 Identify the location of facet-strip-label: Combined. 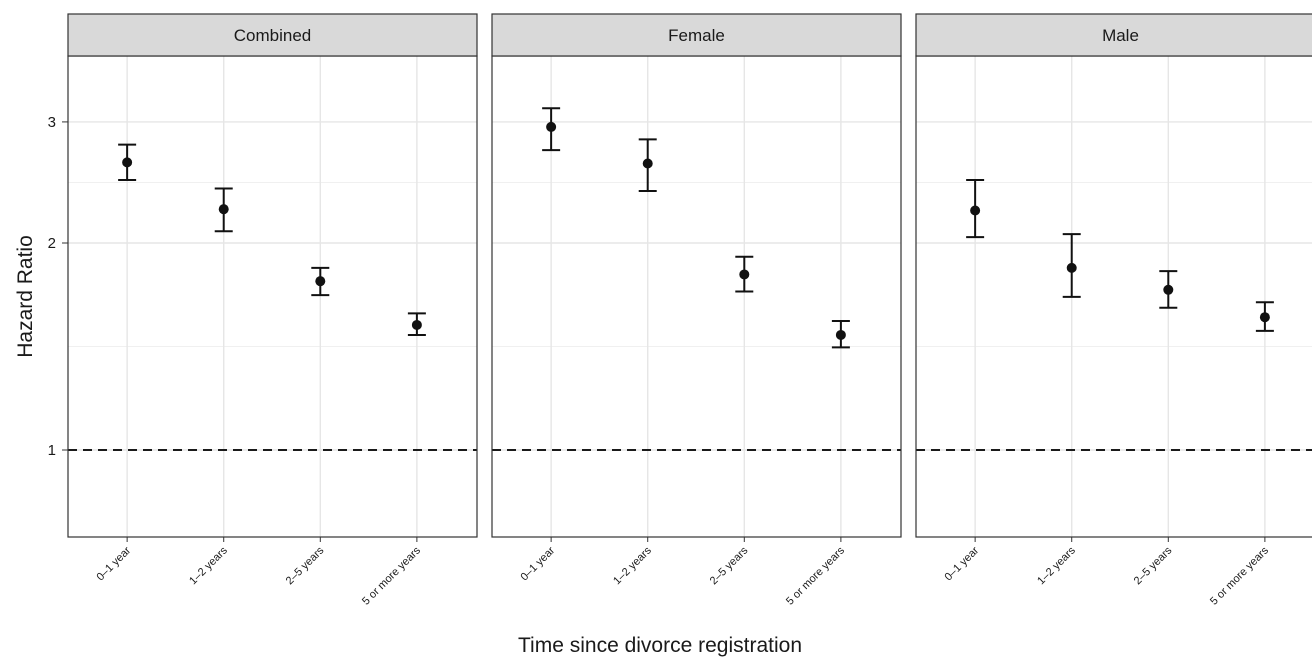
(273, 35).